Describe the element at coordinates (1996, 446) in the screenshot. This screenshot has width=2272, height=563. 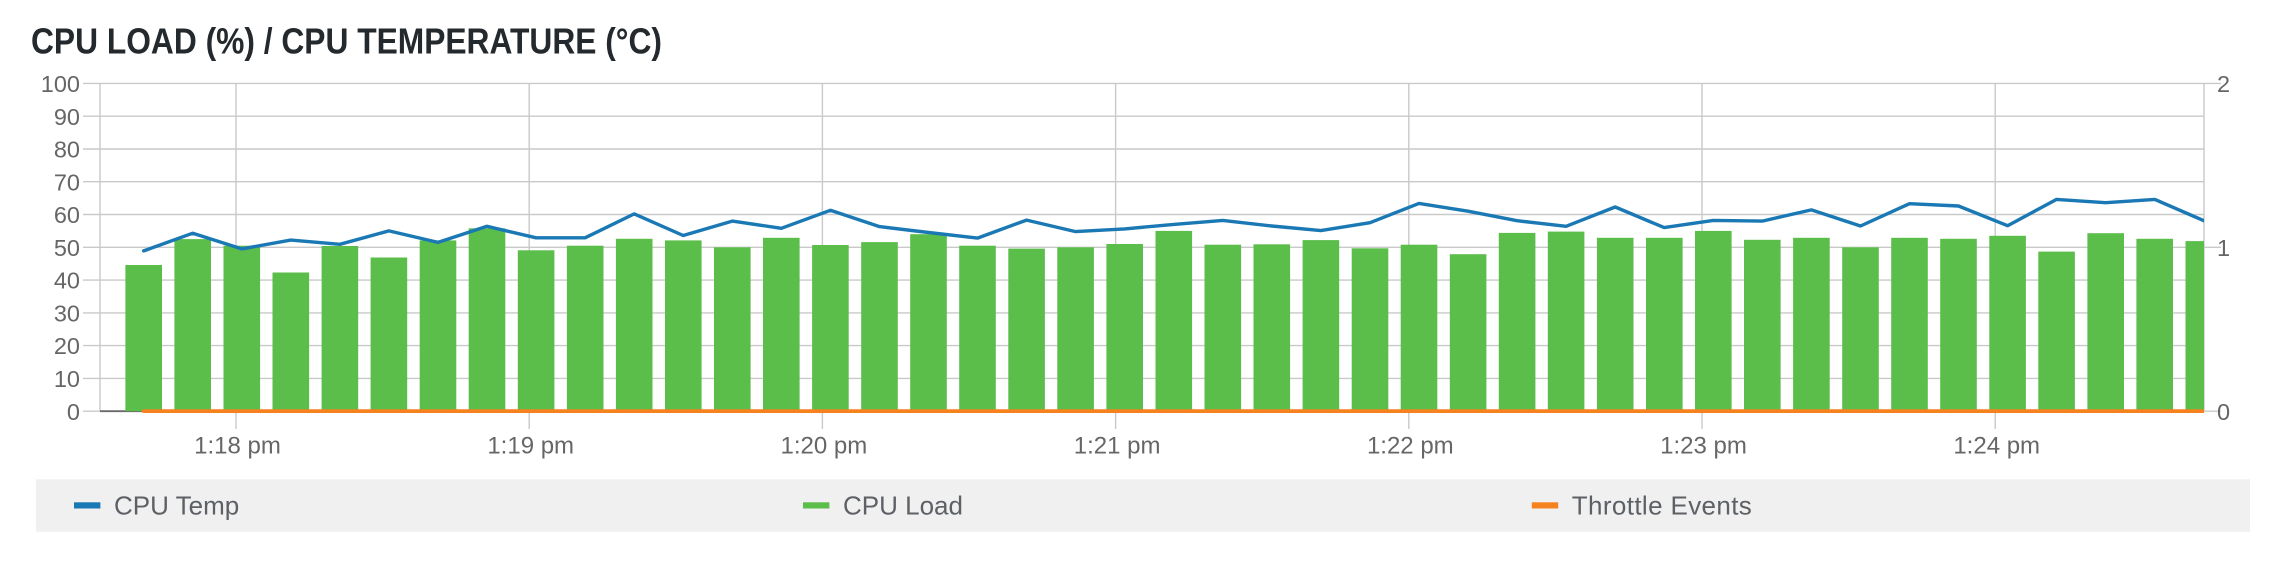
I see `svg-text: 1:24 pm` at that location.